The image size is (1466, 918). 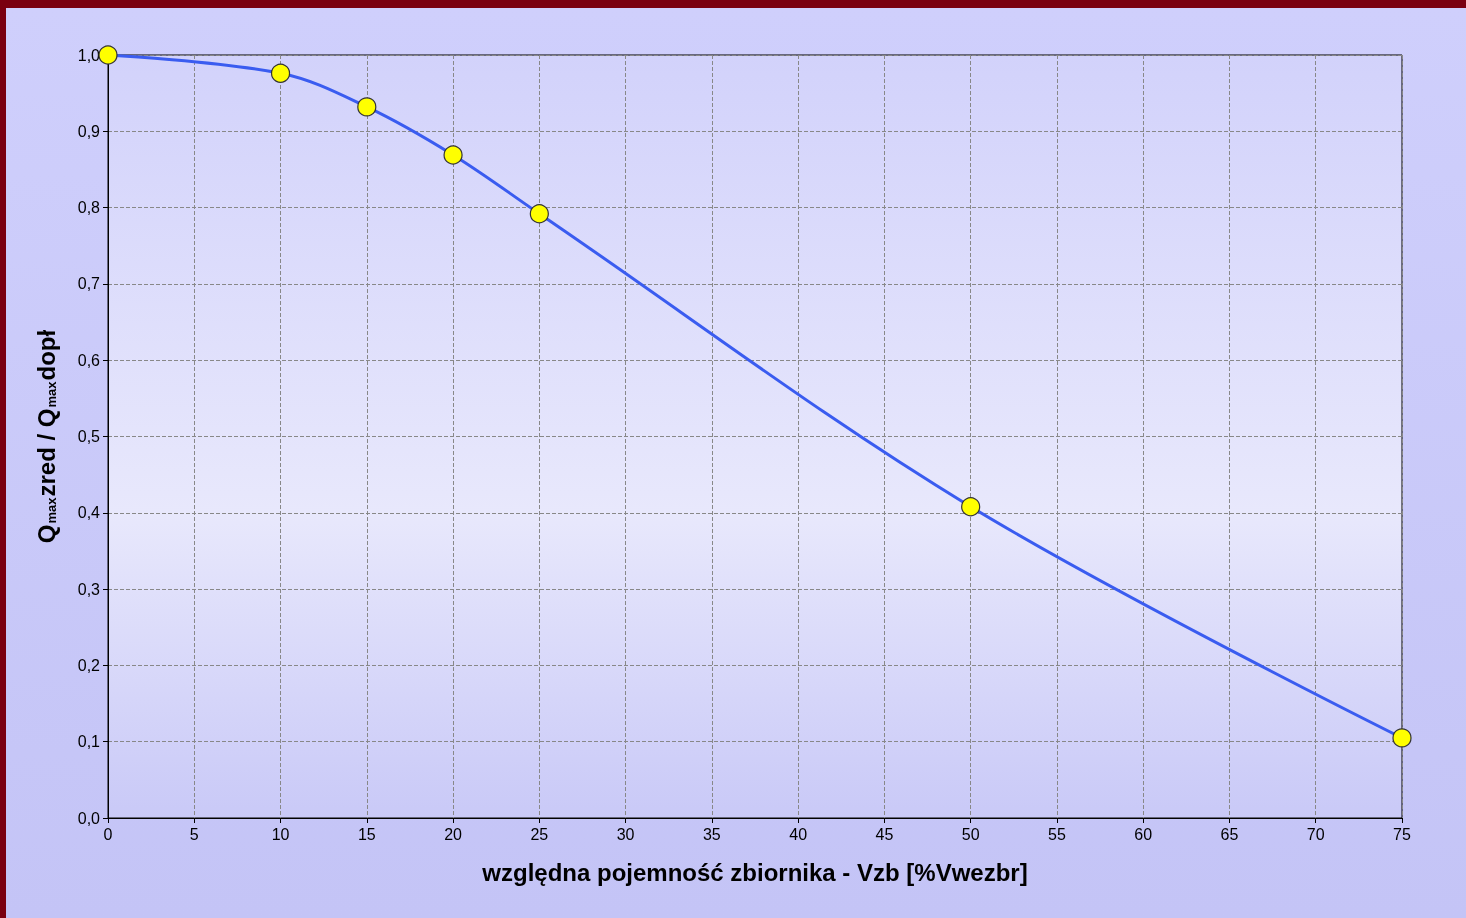 What do you see at coordinates (89, 665) in the screenshot?
I see `y-tick-label: 0,2` at bounding box center [89, 665].